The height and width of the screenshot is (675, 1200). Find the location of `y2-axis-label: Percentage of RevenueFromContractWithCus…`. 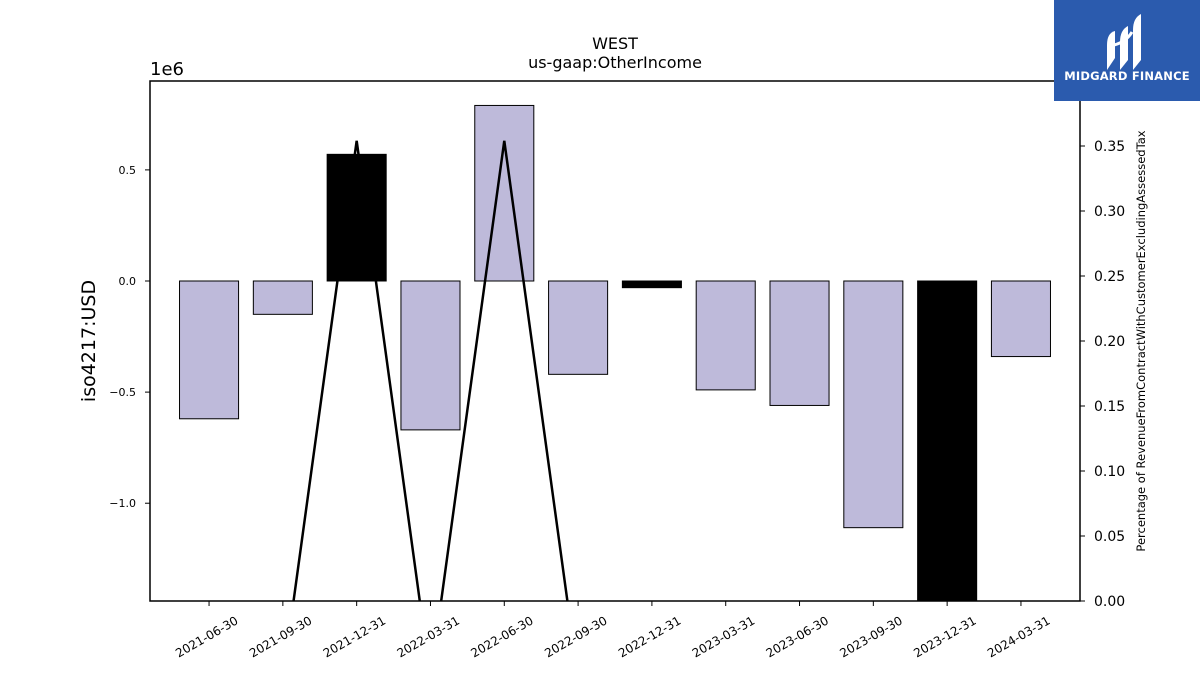

y2-axis-label: Percentage of RevenueFromContractWithCus… is located at coordinates (1141, 340).